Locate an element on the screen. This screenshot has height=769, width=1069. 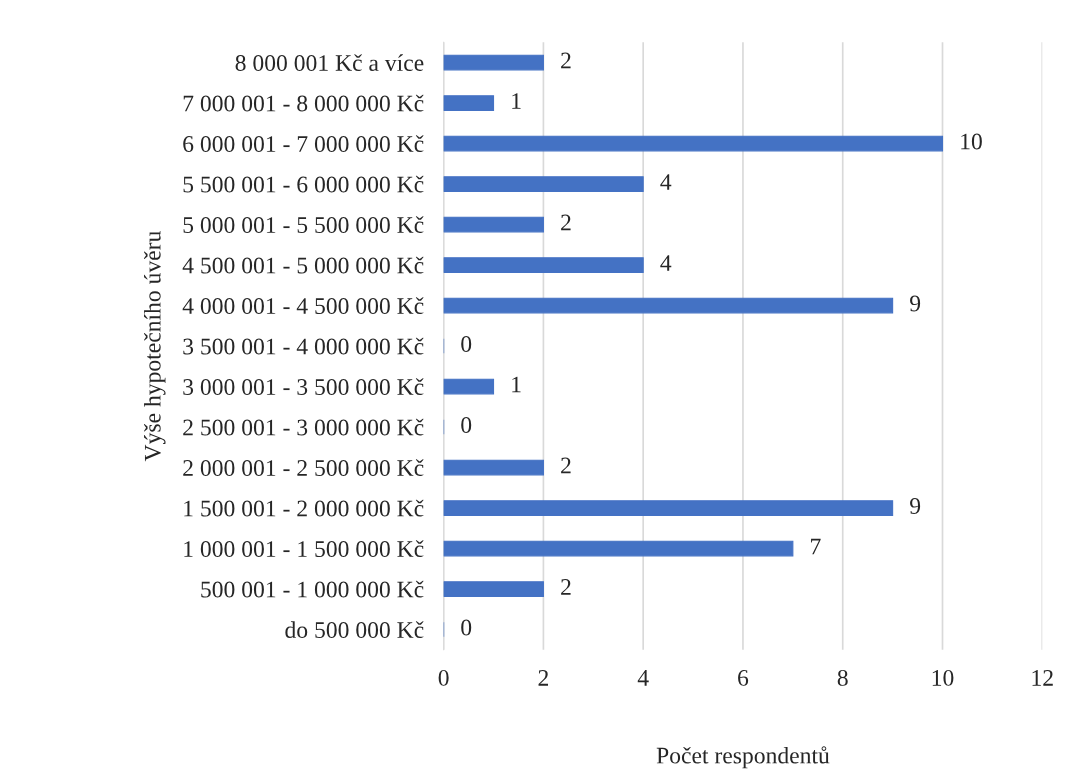
y-tick-label: 4 500 001 - 5 000 000 Kč is located at coordinates (303, 265).